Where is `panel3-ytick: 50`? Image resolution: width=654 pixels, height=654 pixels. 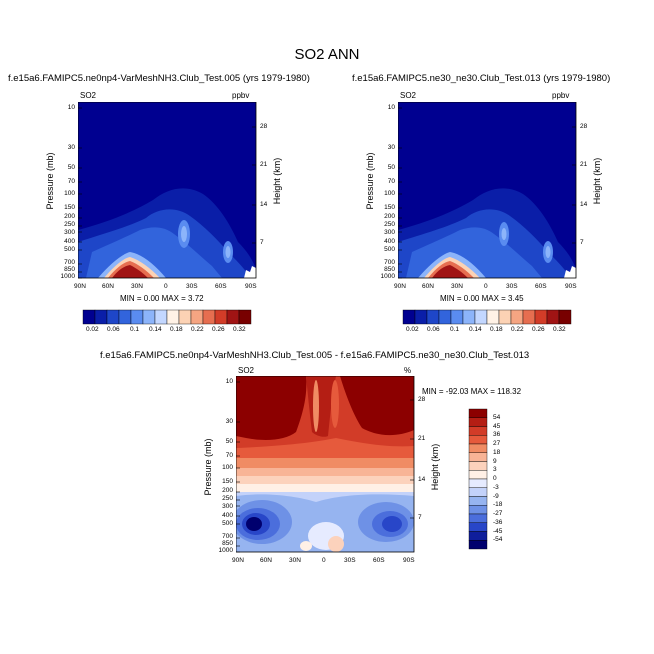
panel3-ytick: 50 is located at coordinates (229, 441).